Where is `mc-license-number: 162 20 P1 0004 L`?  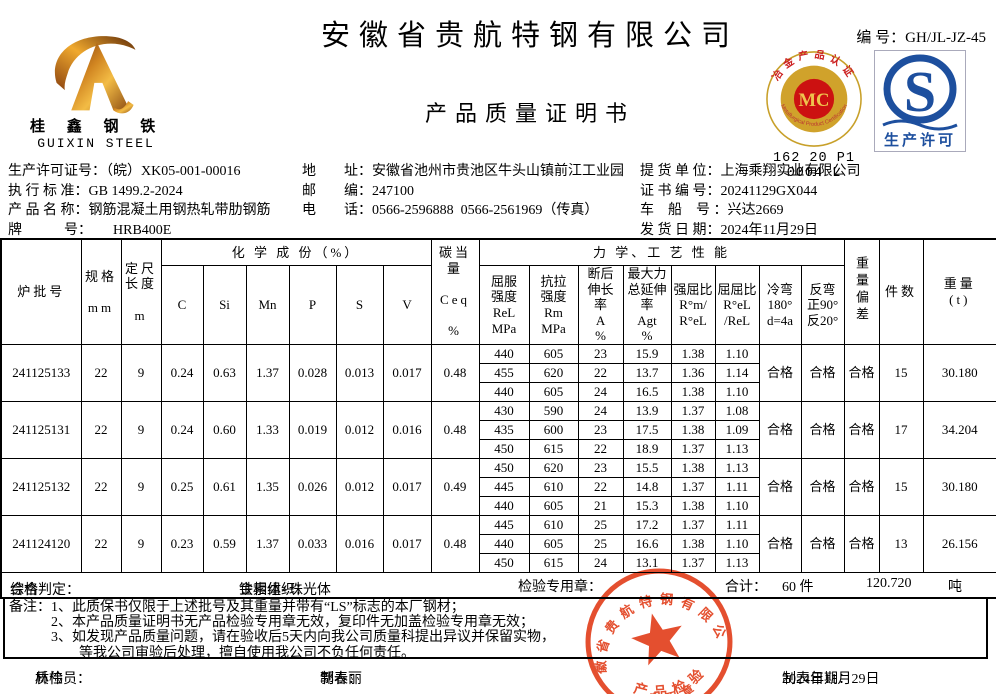
mc-license-number: 162 20 P1 0004 L is located at coordinates (814, 166).